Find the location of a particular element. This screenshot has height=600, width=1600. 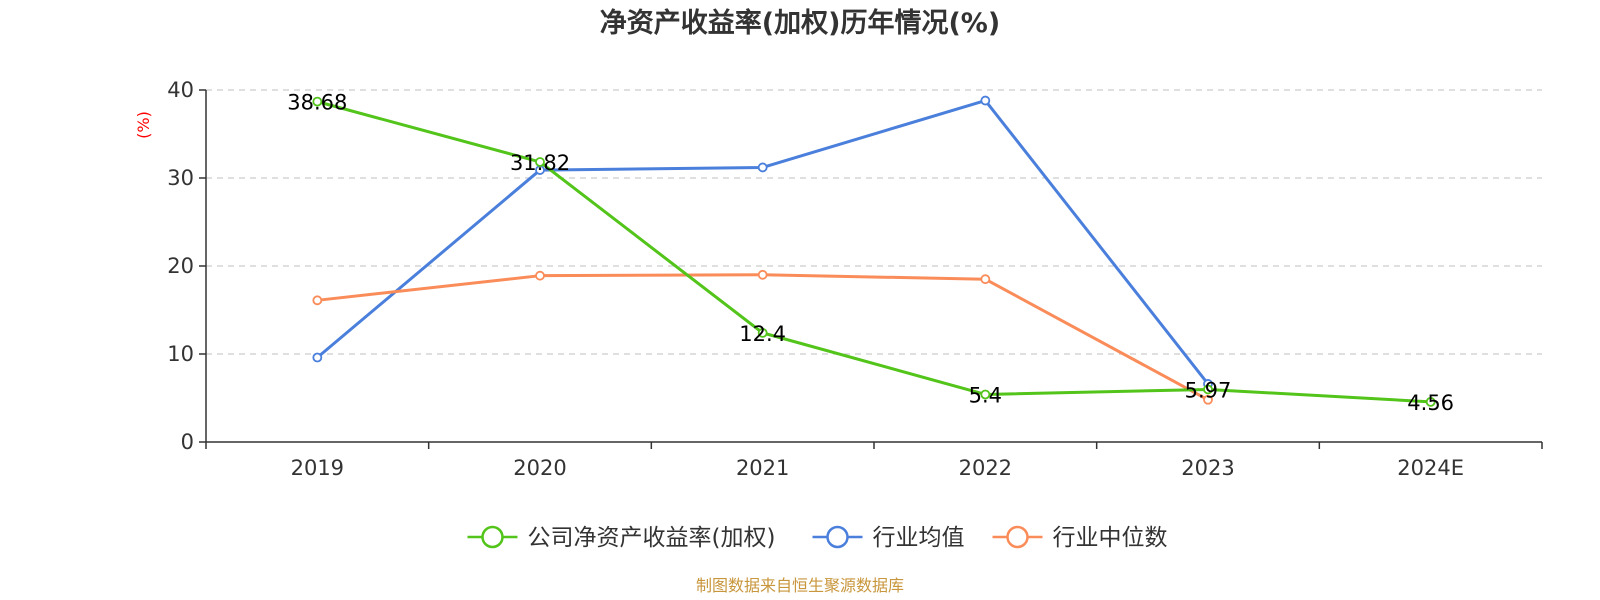

x-tick-label-2024E: 2024E is located at coordinates (1430, 468).